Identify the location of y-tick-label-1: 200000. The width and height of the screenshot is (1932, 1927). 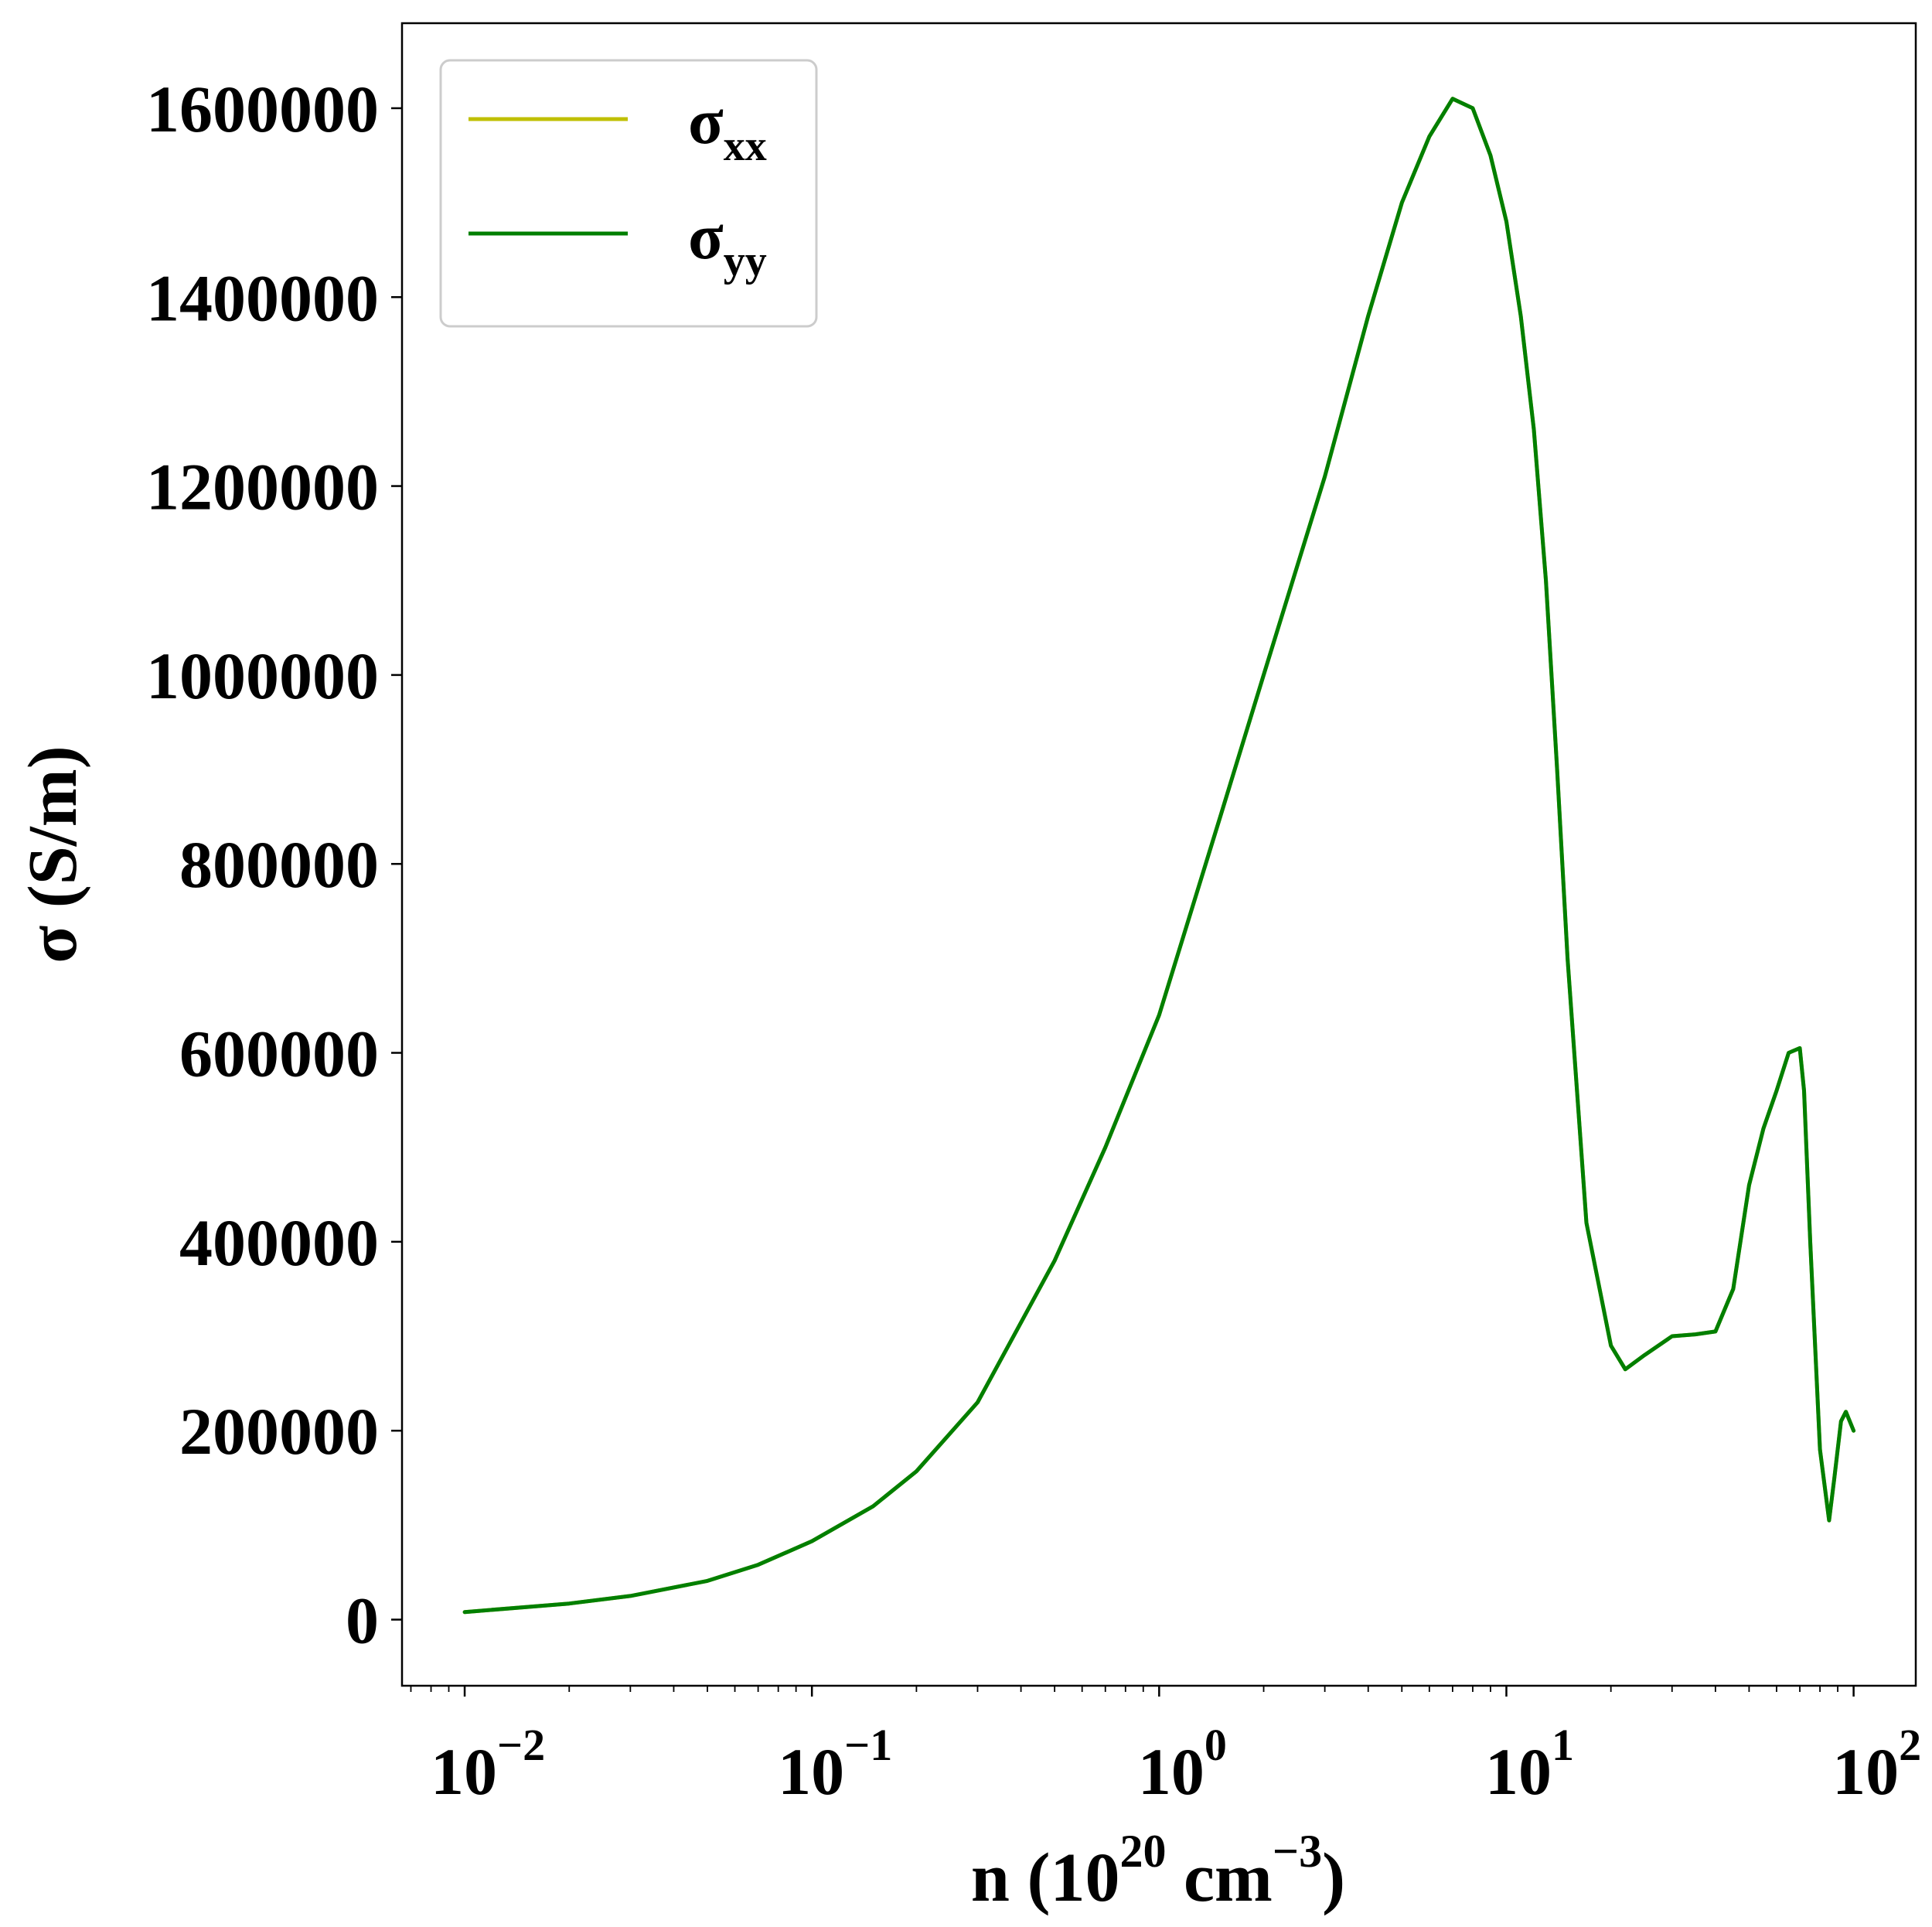
(279, 1431).